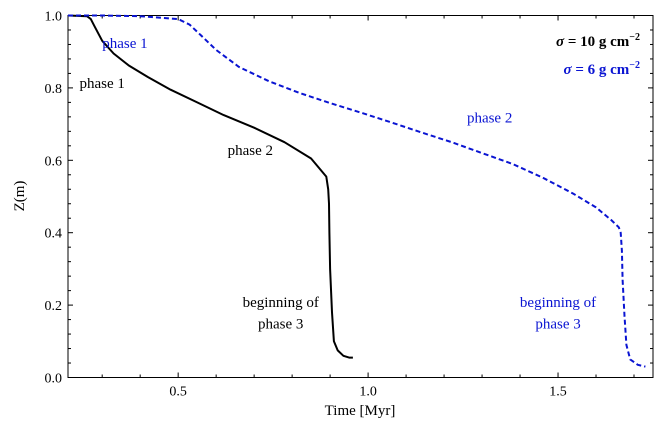 The width and height of the screenshot is (657, 433). What do you see at coordinates (602, 69) in the screenshot?
I see `legend-entry-2: σ = 6 g cm−2` at bounding box center [602, 69].